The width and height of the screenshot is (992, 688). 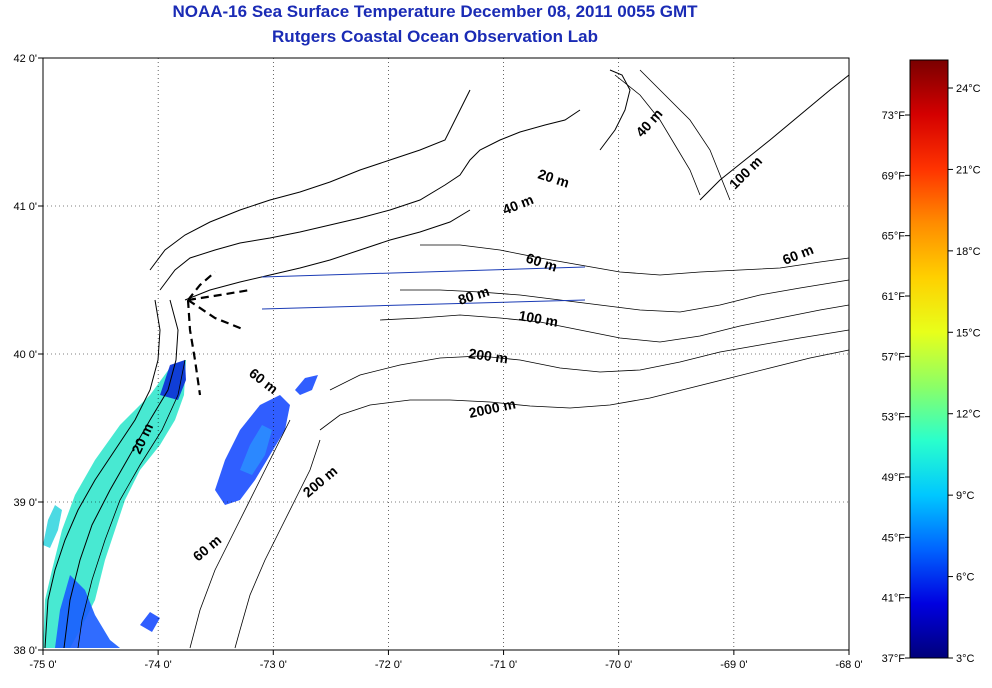 I want to click on contour-20m-nj, so click(x=131, y=504).